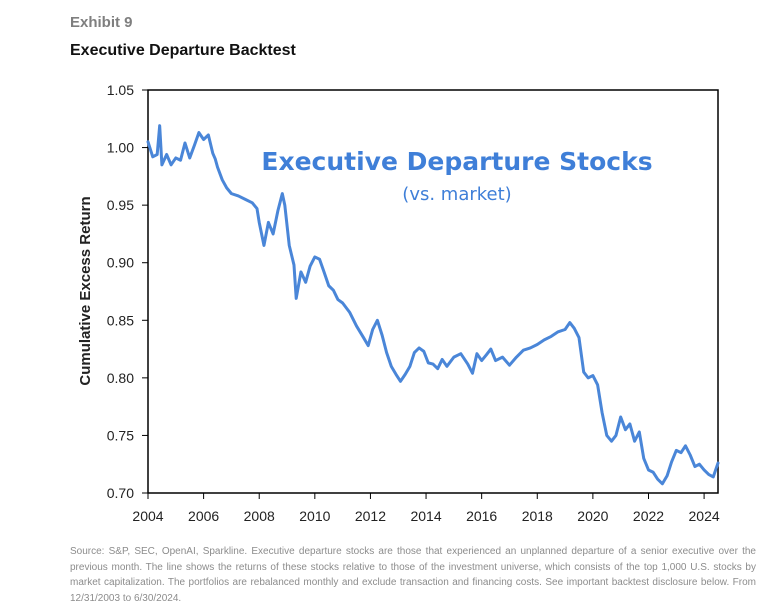 The image size is (773, 615). What do you see at coordinates (314, 516) in the screenshot?
I see `x-tick-label: 2010` at bounding box center [314, 516].